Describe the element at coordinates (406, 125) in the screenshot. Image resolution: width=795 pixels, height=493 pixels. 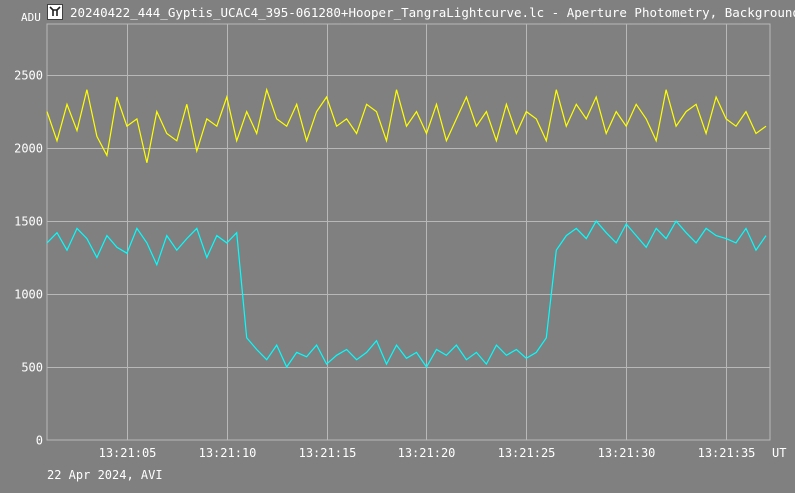
I see `comparison-star-series-line` at that location.